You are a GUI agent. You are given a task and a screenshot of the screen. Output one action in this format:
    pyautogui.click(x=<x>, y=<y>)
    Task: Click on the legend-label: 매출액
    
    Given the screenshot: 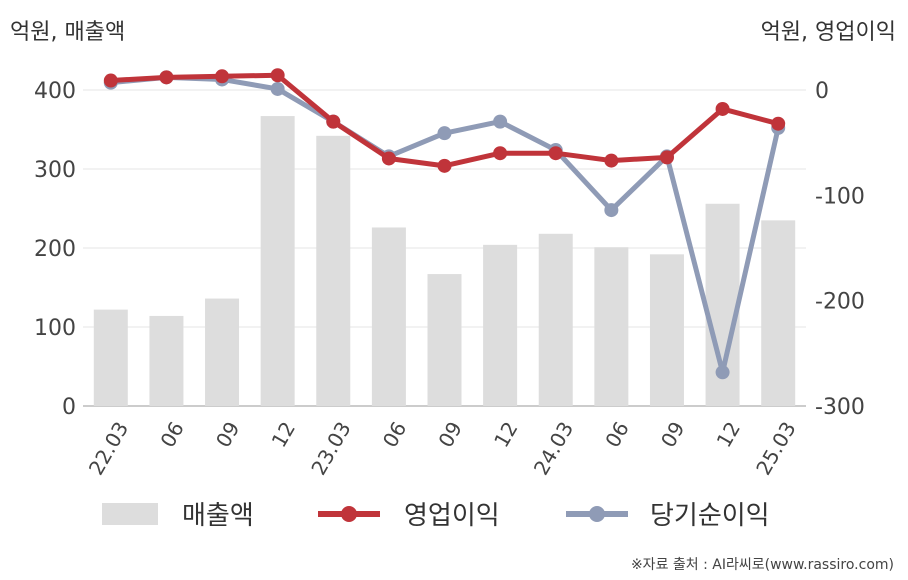 What is the action you would take?
    pyautogui.click(x=218, y=516)
    